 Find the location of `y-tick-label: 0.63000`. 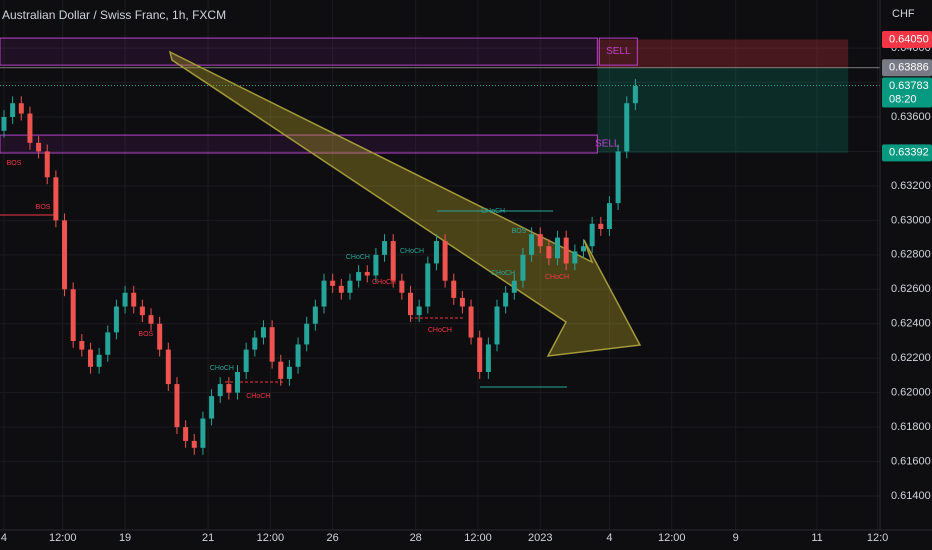

y-tick-label: 0.63000 is located at coordinates (911, 220).